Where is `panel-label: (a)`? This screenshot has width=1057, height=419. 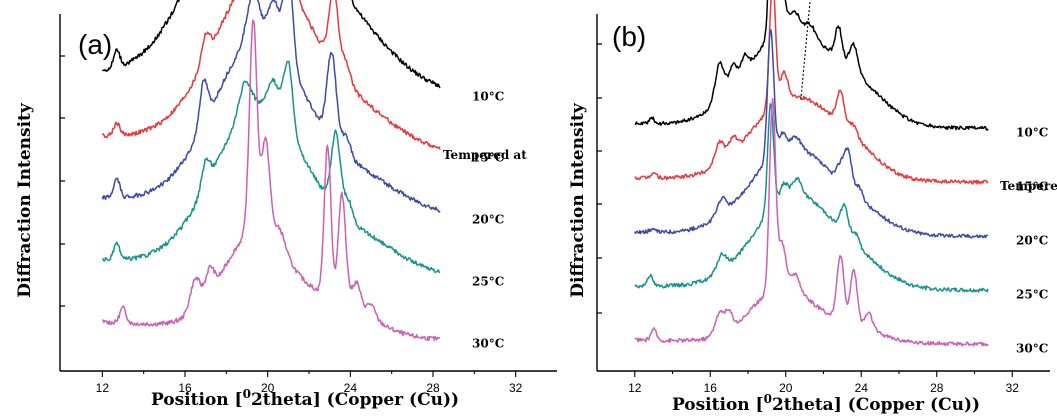 panel-label: (a) is located at coordinates (95, 44).